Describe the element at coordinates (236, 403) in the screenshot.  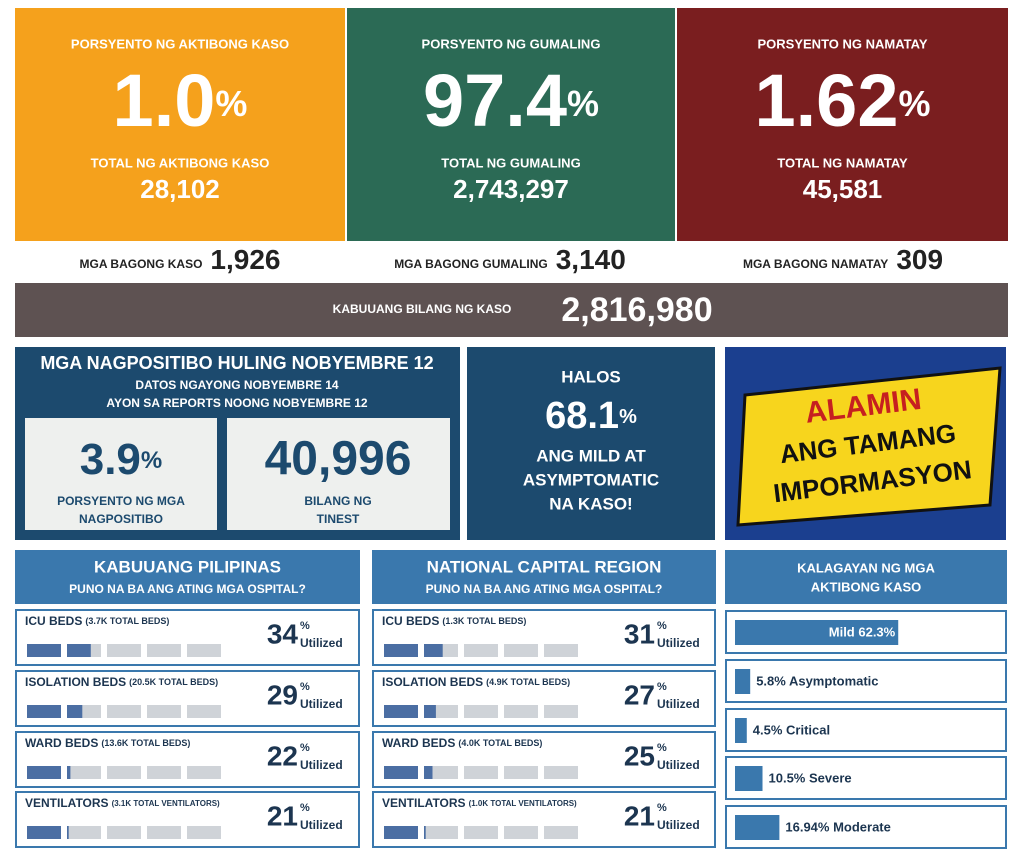
I see `positivity-subtitle: AYON SA REPORTS NOONG NOBYEMBRE 12` at that location.